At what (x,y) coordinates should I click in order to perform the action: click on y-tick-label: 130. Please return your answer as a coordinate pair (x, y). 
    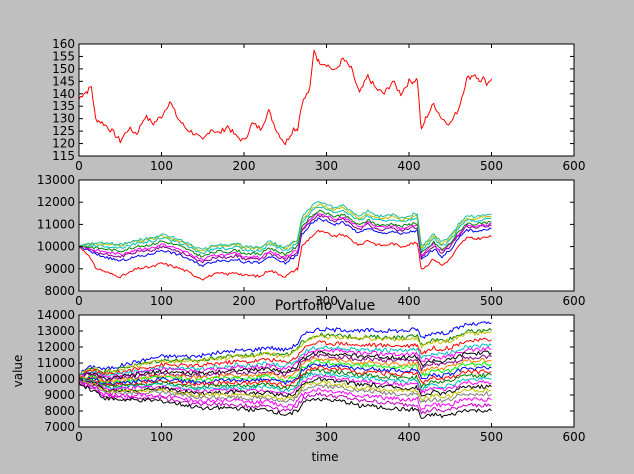
    Looking at the image, I should click on (63, 119).